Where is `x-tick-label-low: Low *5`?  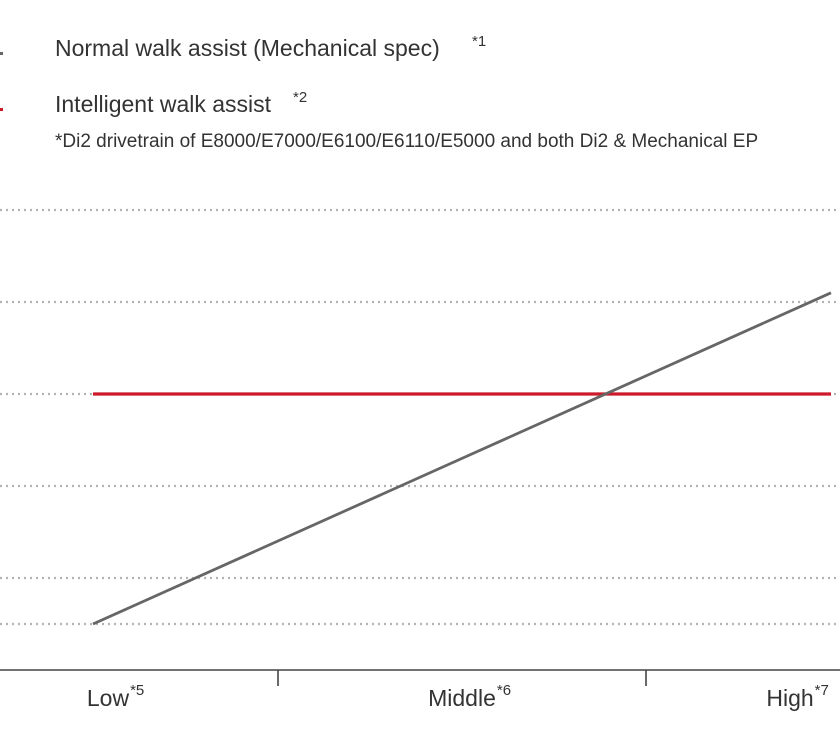 x-tick-label-low: Low *5 is located at coordinates (115, 696).